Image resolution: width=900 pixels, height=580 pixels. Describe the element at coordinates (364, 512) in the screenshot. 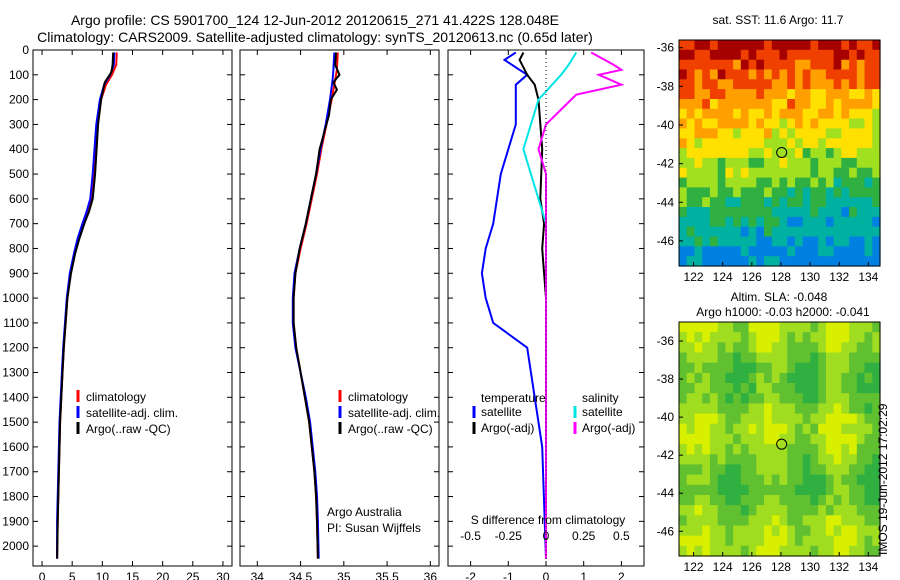

I see `salinity-annotation: Argo Australia` at that location.